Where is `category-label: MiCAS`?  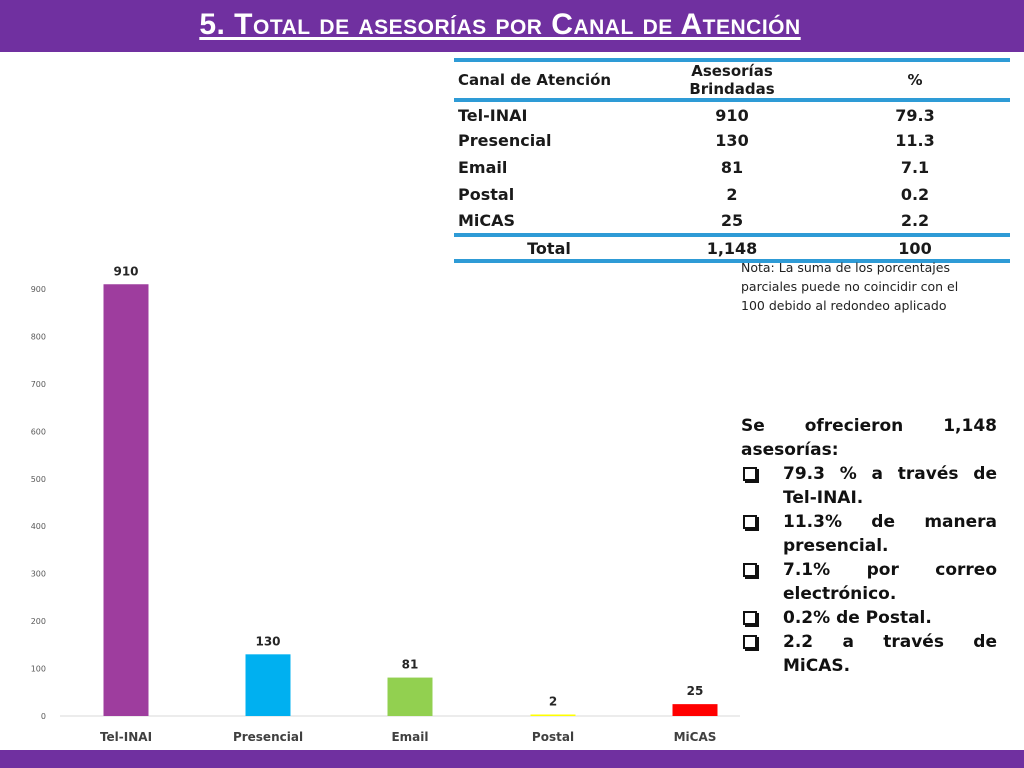
category-label: MiCAS is located at coordinates (695, 737).